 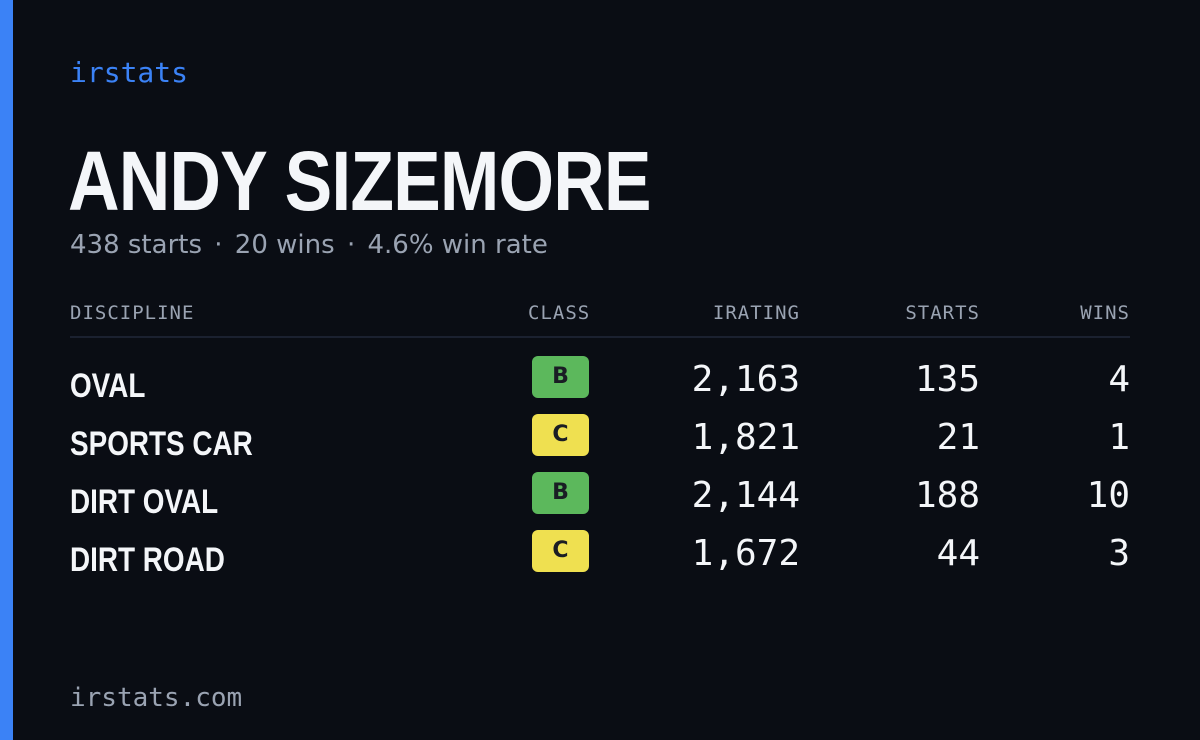 I want to click on player-name: ANDY SIZEMORE, so click(x=360, y=181).